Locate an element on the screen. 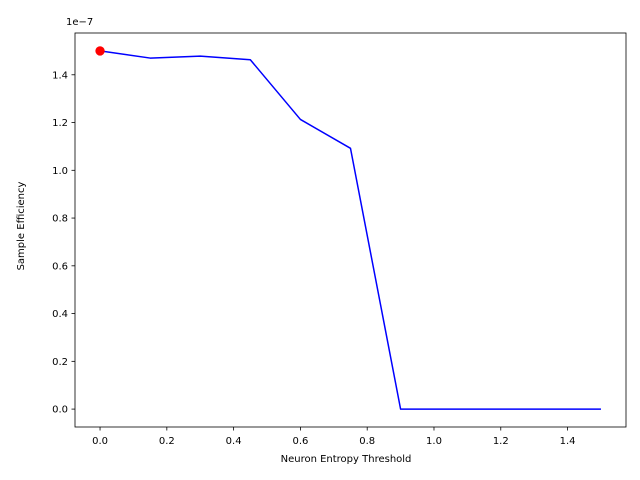 The image size is (640, 480). y-axis-title: Sample Efficiency is located at coordinates (21, 225).